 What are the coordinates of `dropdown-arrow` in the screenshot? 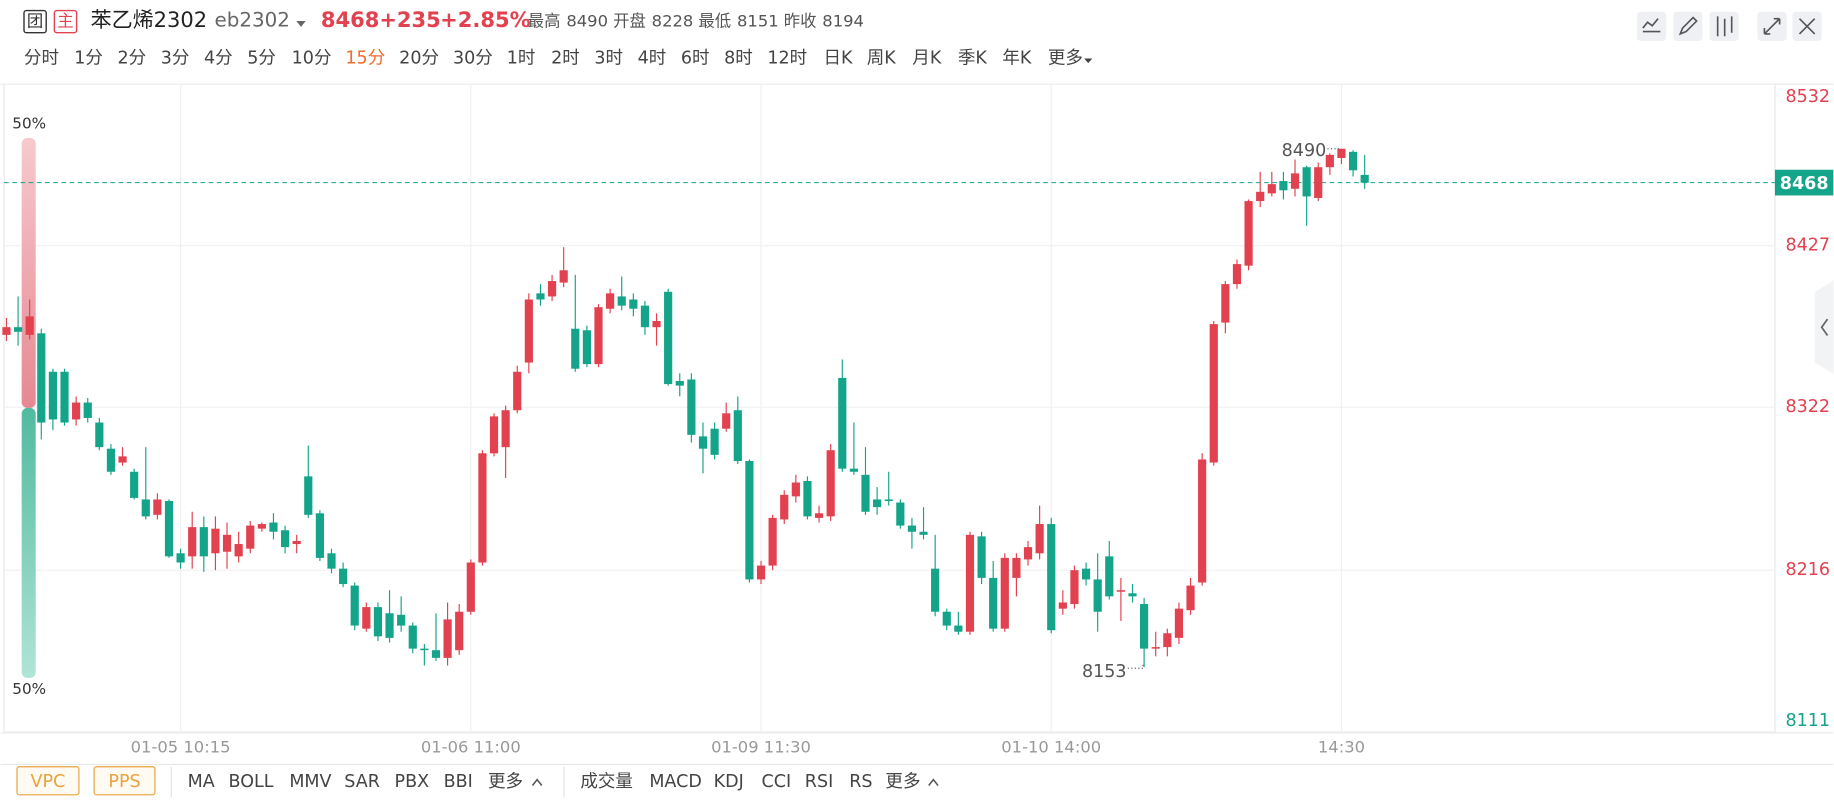 It's located at (301, 24).